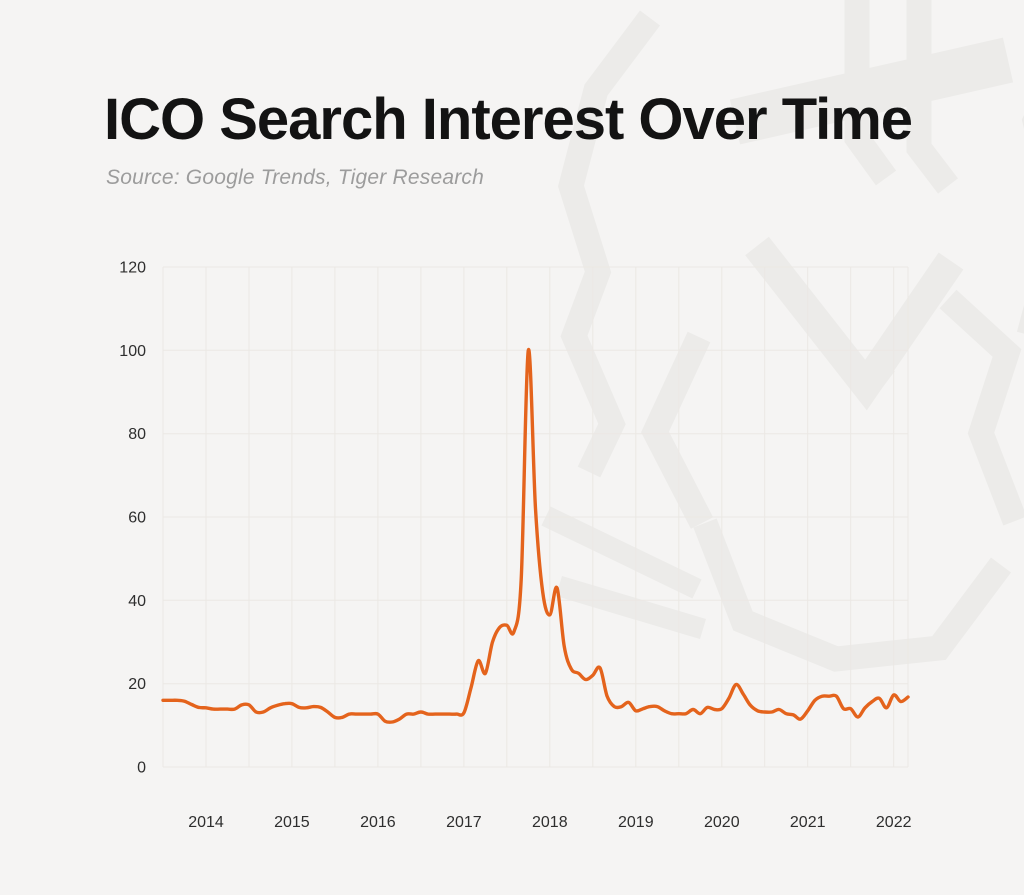 This screenshot has width=1024, height=895. I want to click on x-axis-tick-label: 2020, so click(722, 822).